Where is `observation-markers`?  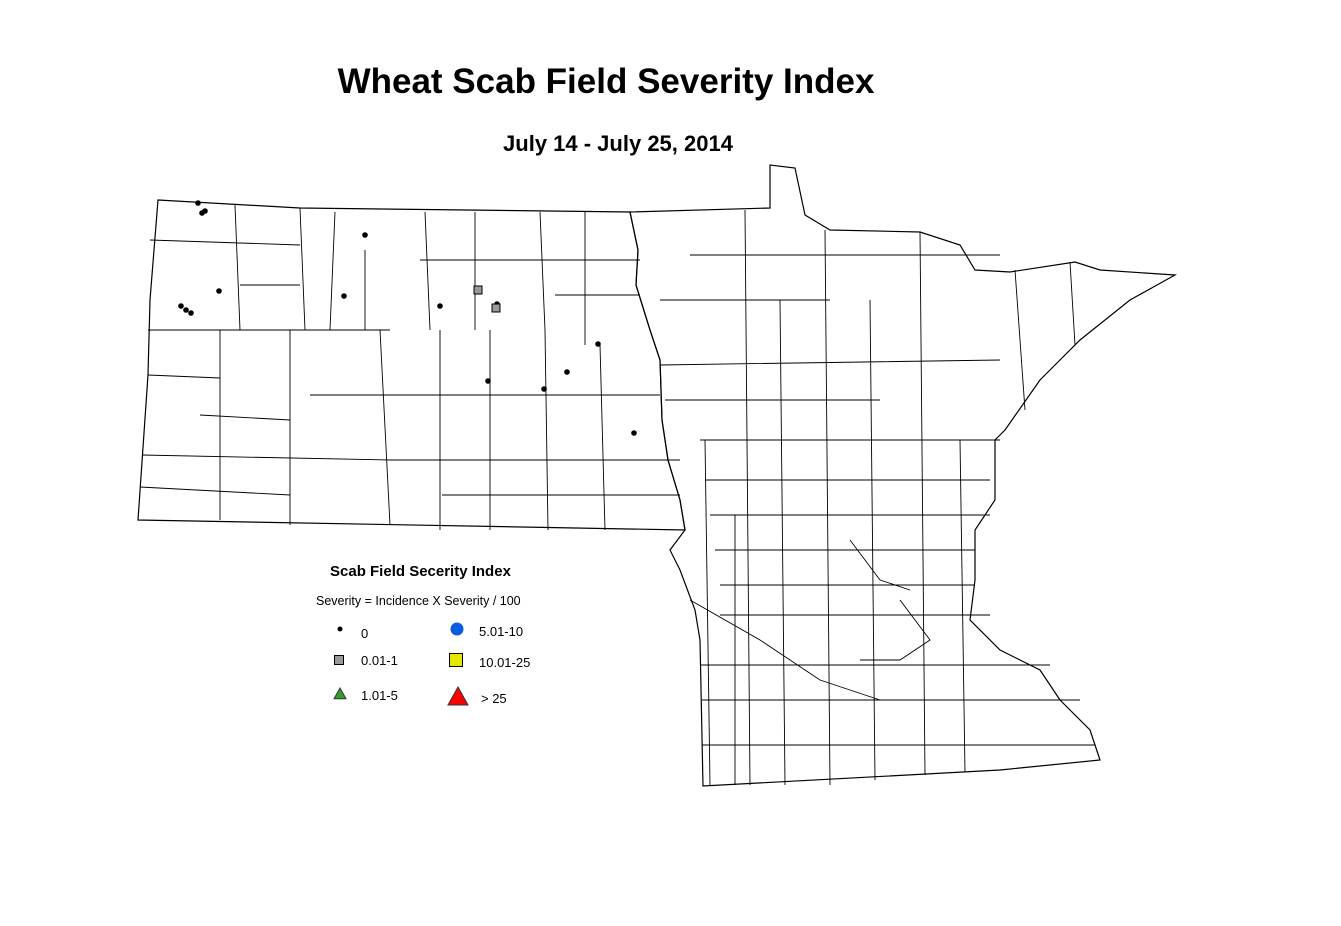
observation-markers is located at coordinates (407, 318).